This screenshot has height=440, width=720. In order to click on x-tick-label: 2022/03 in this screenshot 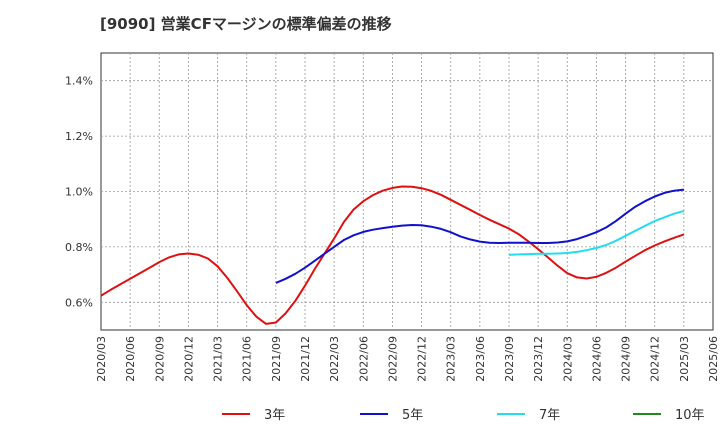, I will do `click(334, 359)`.